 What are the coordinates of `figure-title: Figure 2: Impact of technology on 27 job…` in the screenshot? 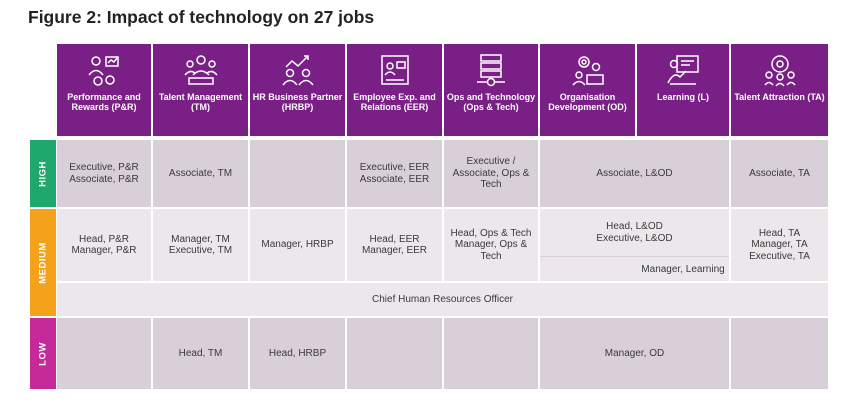 It's located at (201, 17).